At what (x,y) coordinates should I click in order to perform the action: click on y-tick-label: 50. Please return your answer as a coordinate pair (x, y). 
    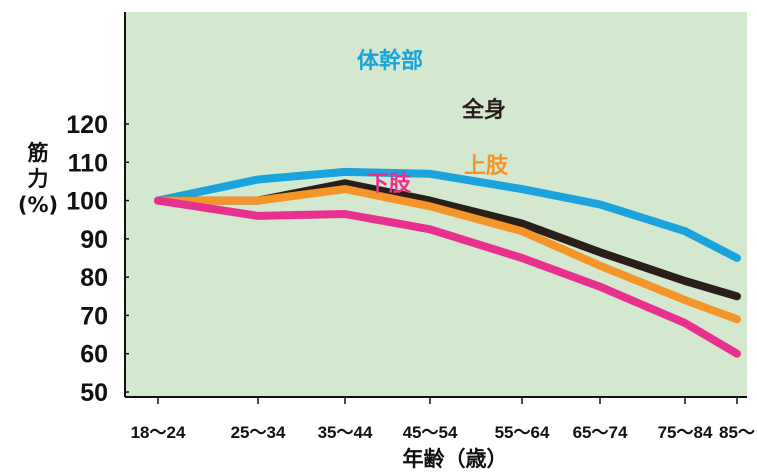
    Looking at the image, I should click on (94, 393).